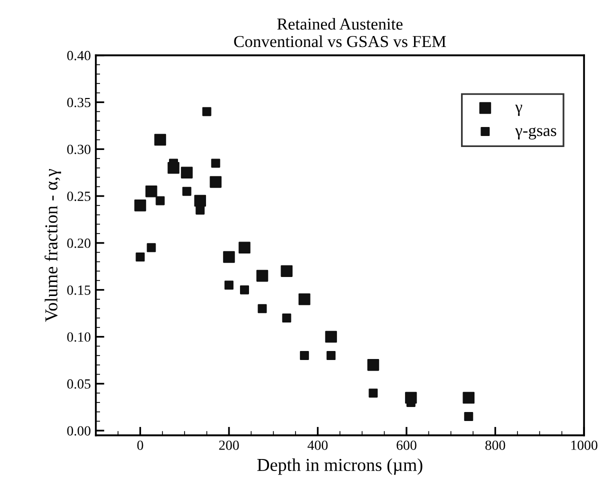 The width and height of the screenshot is (599, 481). Describe the element at coordinates (78, 55) in the screenshot. I see `y-tick-label: 0.40` at that location.